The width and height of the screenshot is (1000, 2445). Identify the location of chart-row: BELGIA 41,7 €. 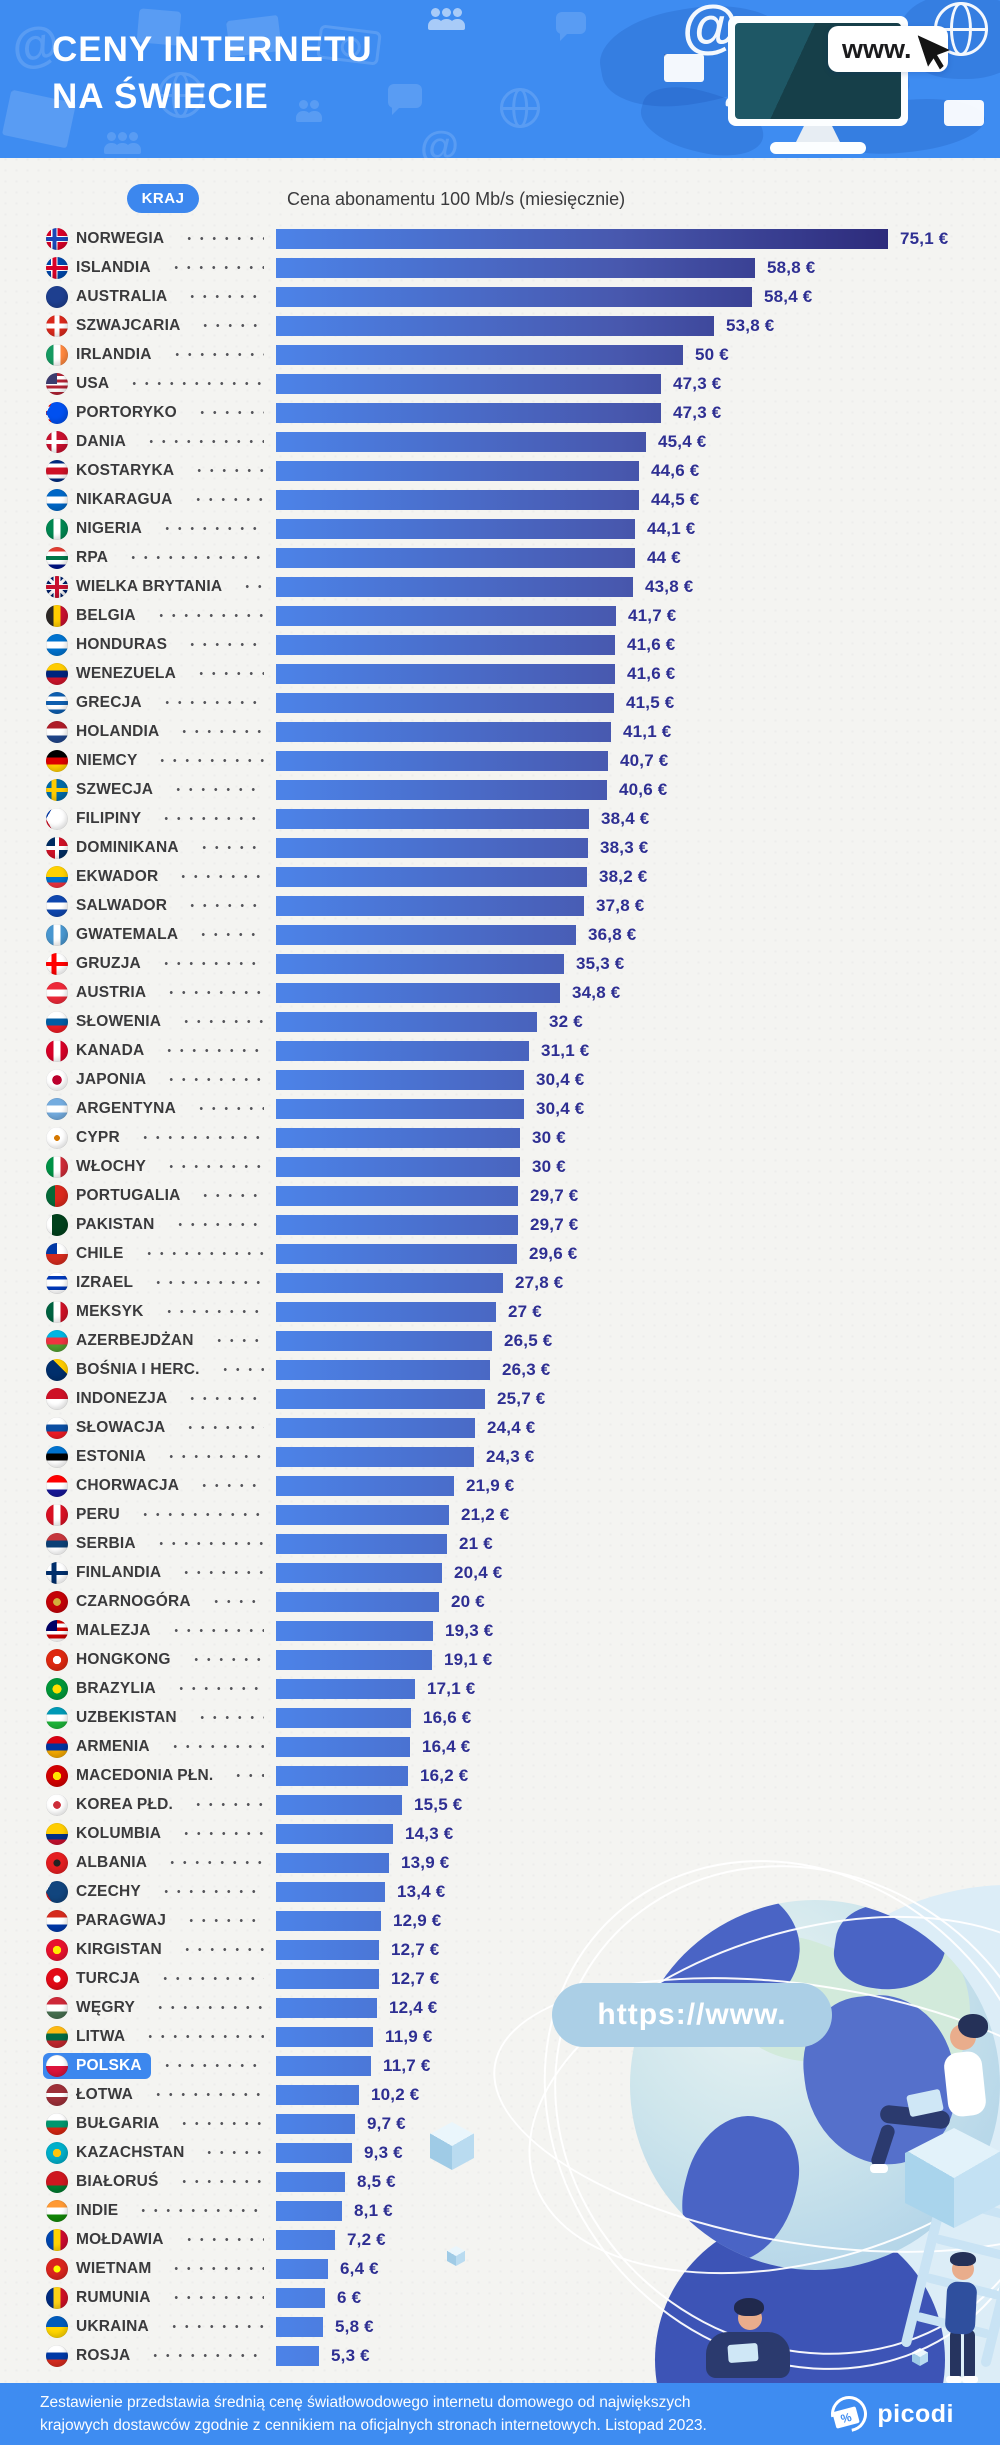
(500, 615).